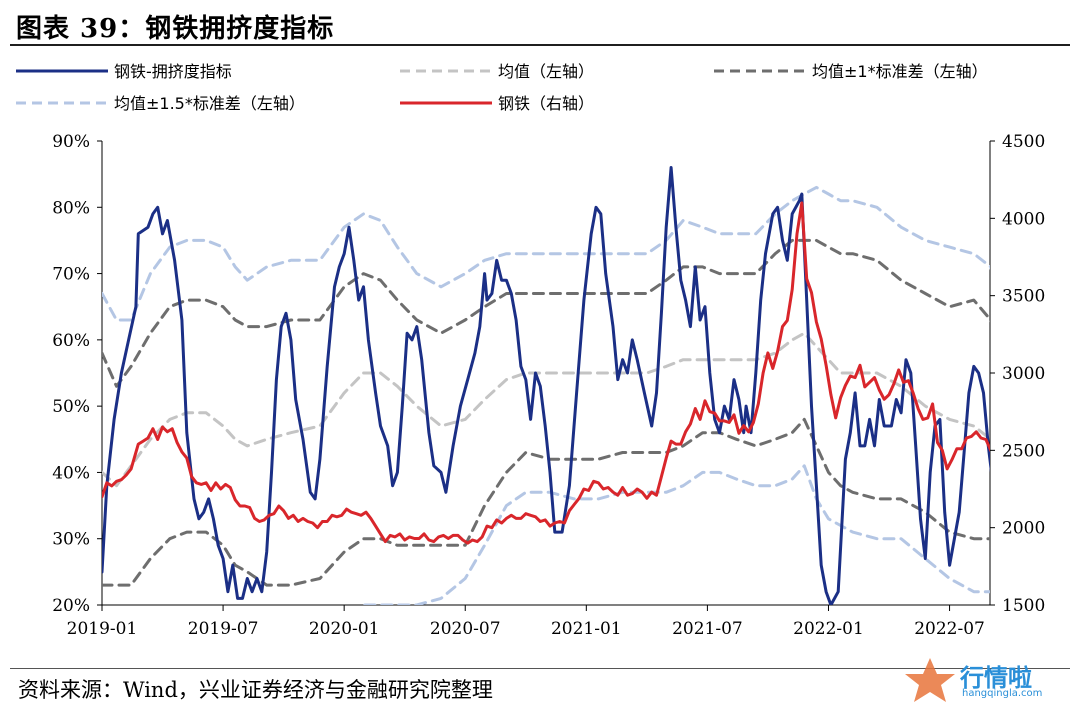 Image resolution: width=1080 pixels, height=712 pixels. I want to click on right-tick-label: 2500, so click(1023, 451).